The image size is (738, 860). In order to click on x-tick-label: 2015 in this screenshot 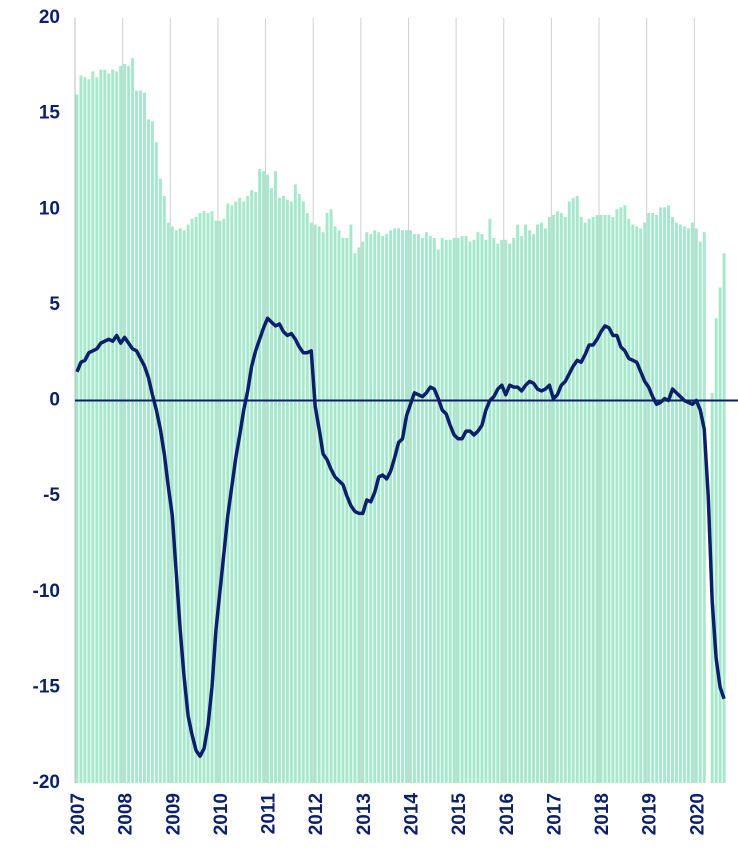, I will do `click(459, 814)`.